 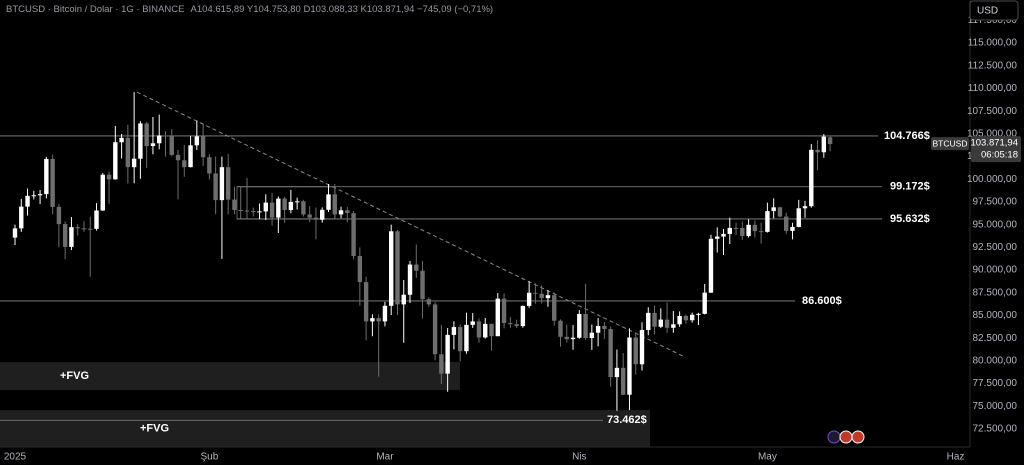 I want to click on x-tick-label: Nis, so click(x=579, y=457).